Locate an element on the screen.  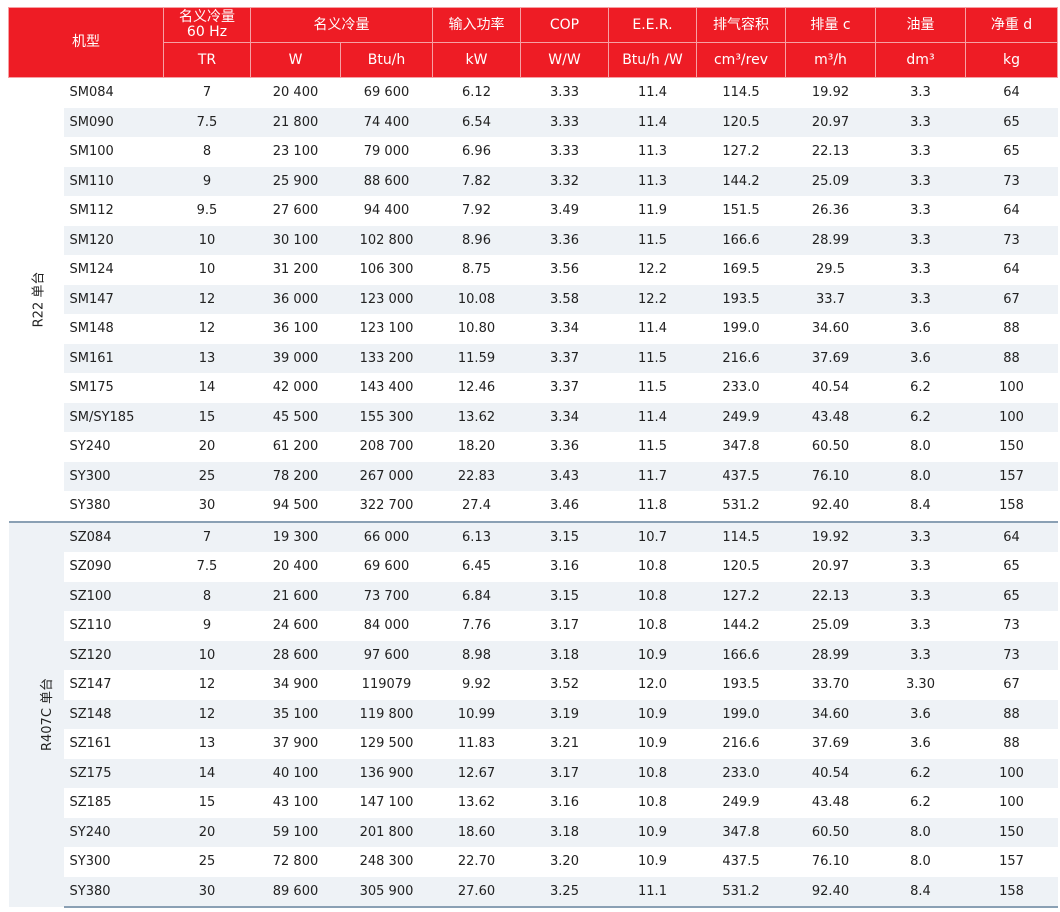
model-cell: SZ100 is located at coordinates (113, 596).